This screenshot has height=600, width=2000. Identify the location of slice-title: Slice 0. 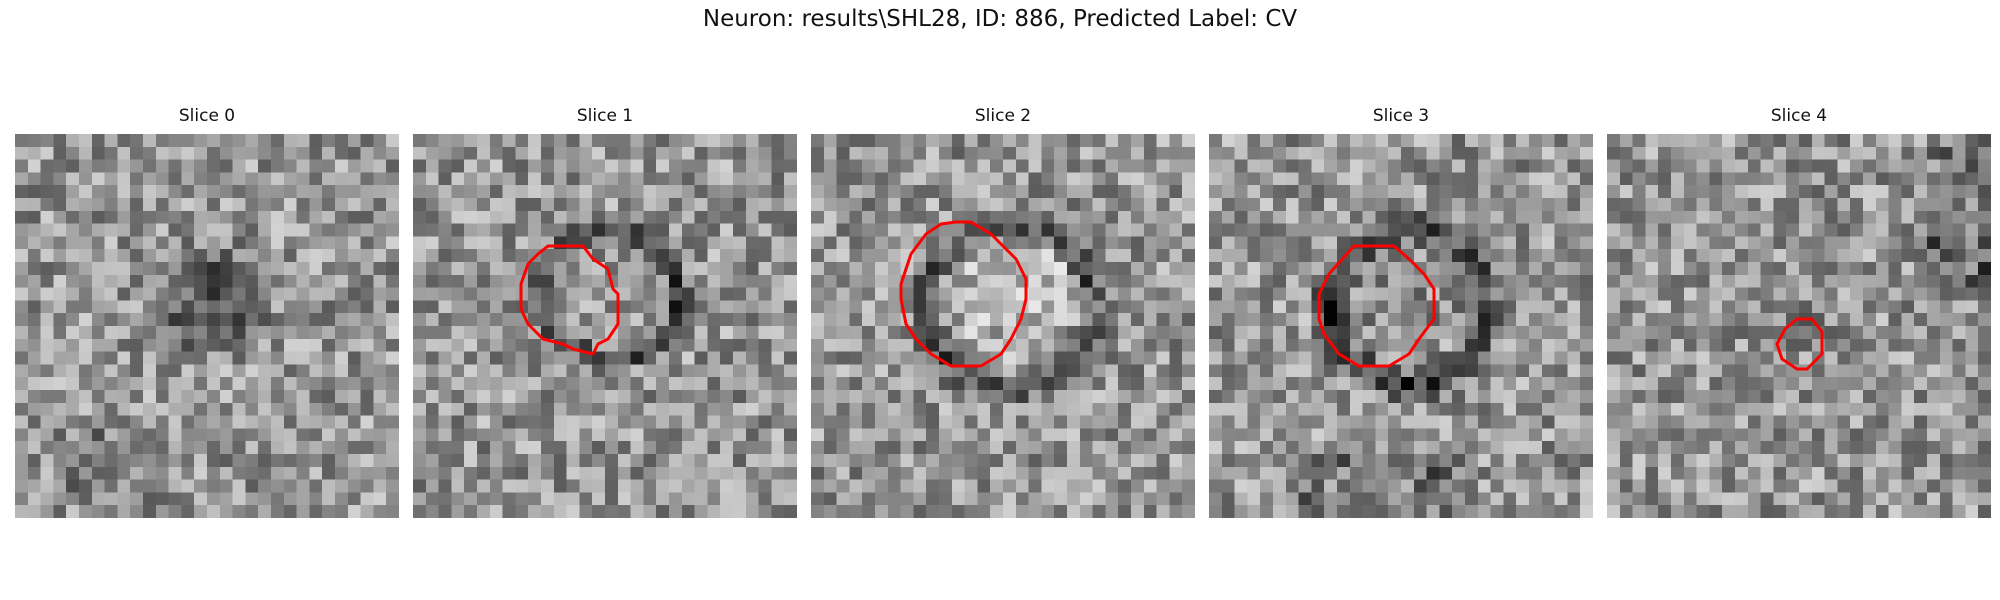
(207, 116).